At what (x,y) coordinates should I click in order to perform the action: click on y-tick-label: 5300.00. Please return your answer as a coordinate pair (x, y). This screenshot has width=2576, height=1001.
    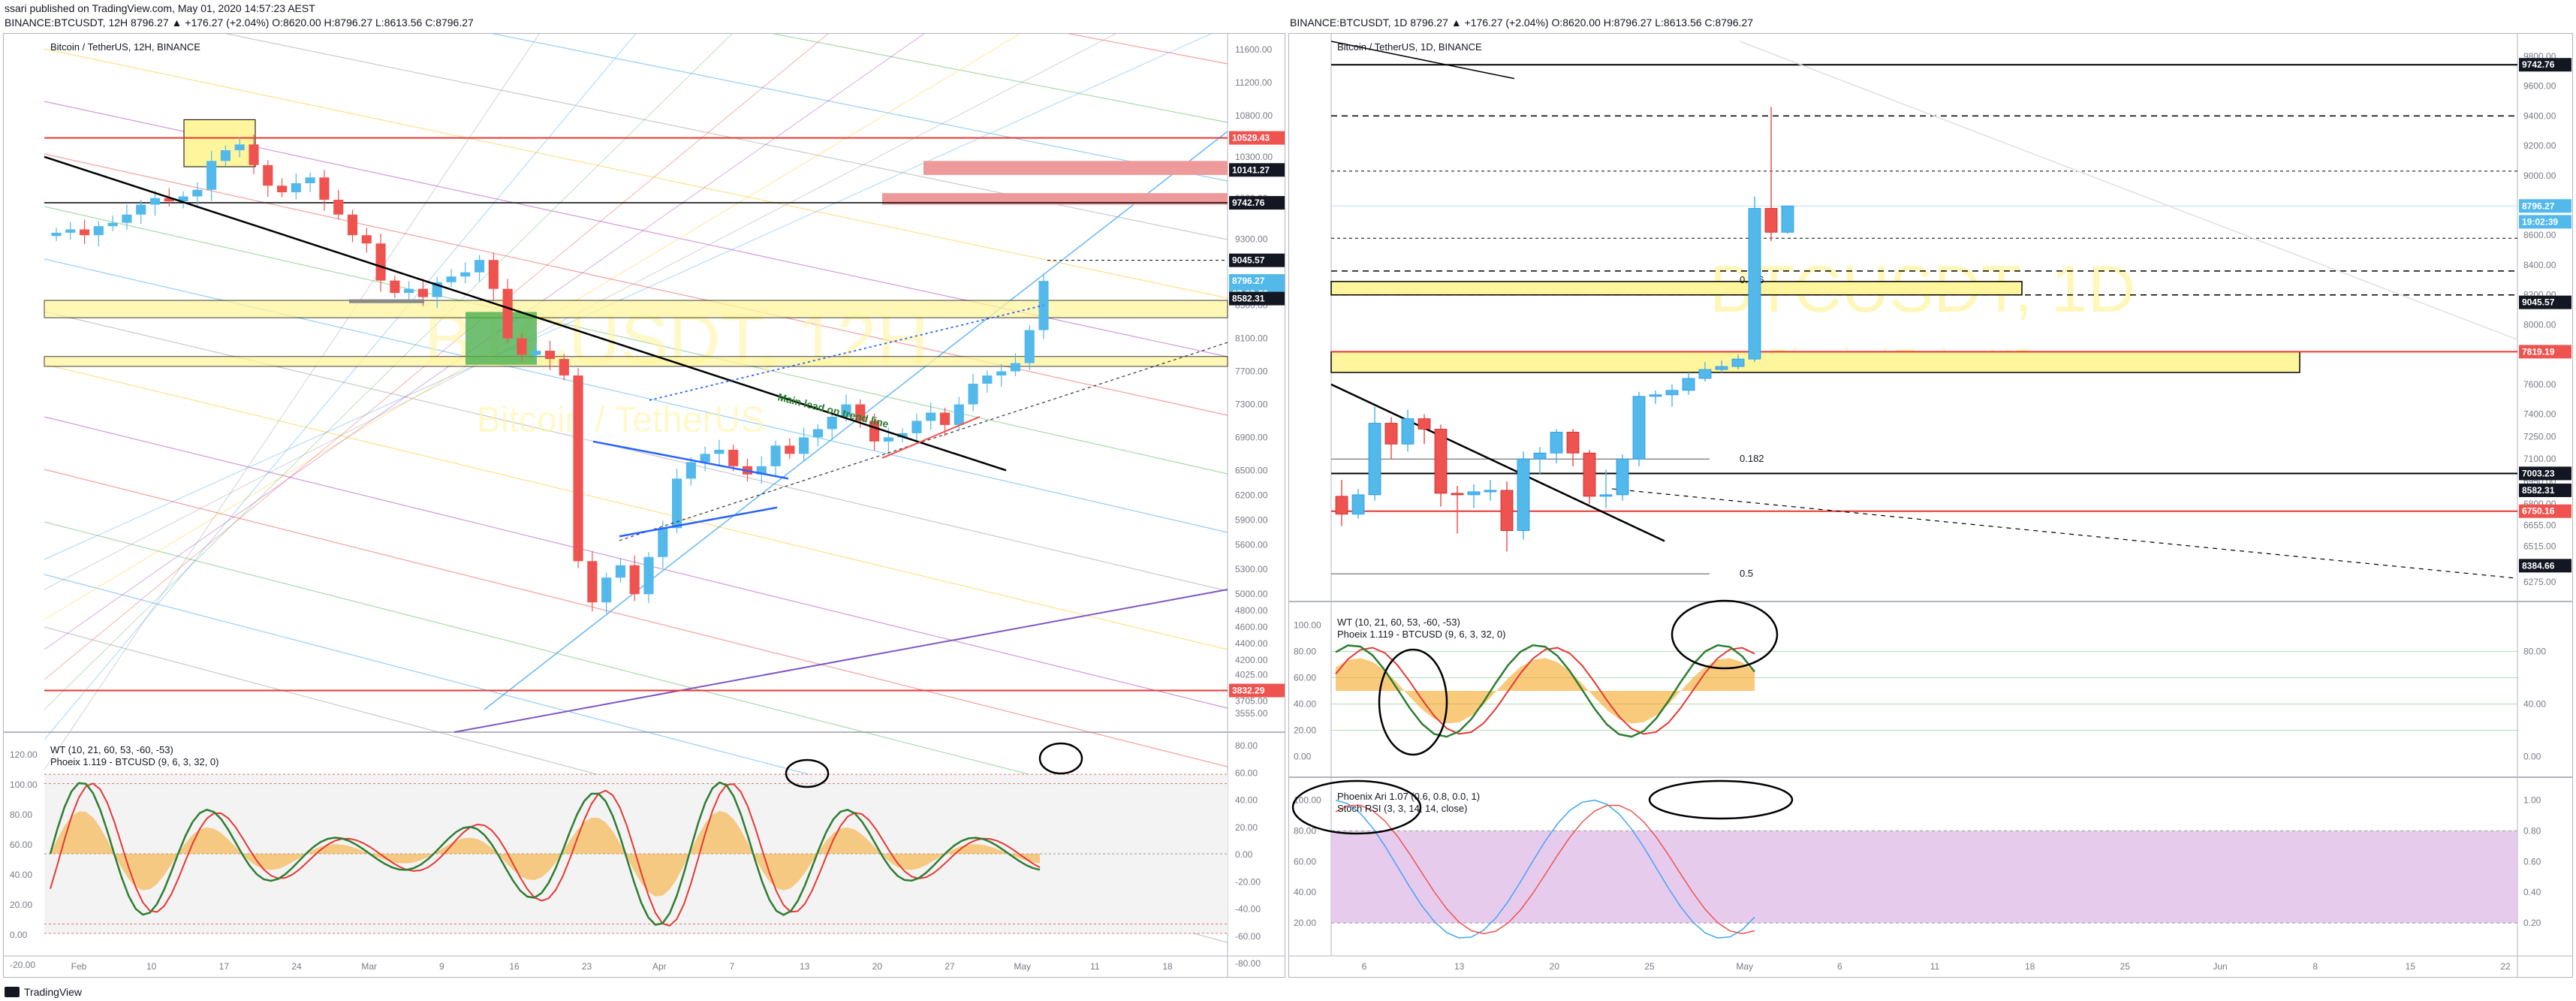
    Looking at the image, I should click on (1251, 569).